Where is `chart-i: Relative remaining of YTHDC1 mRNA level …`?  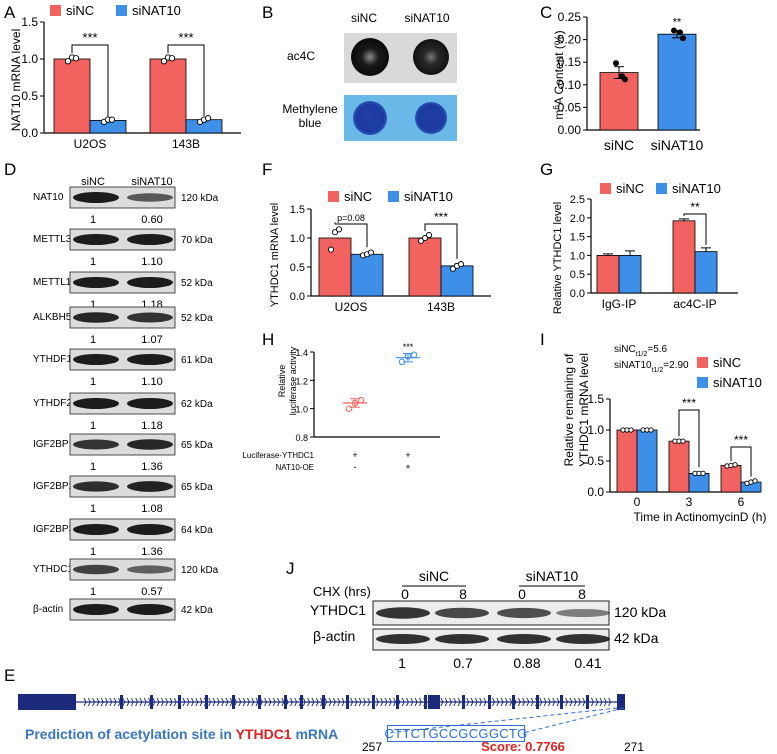 chart-i: Relative remaining of YTHDC1 mRNA level … is located at coordinates (664, 434).